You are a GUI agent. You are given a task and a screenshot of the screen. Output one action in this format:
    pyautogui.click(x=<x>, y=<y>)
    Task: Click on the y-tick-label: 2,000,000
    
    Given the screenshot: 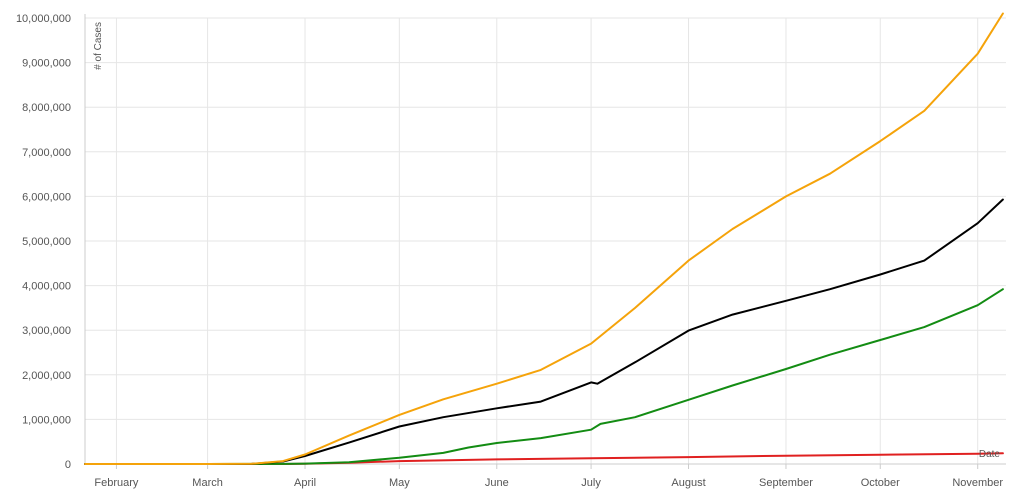 What is the action you would take?
    pyautogui.click(x=46, y=376)
    